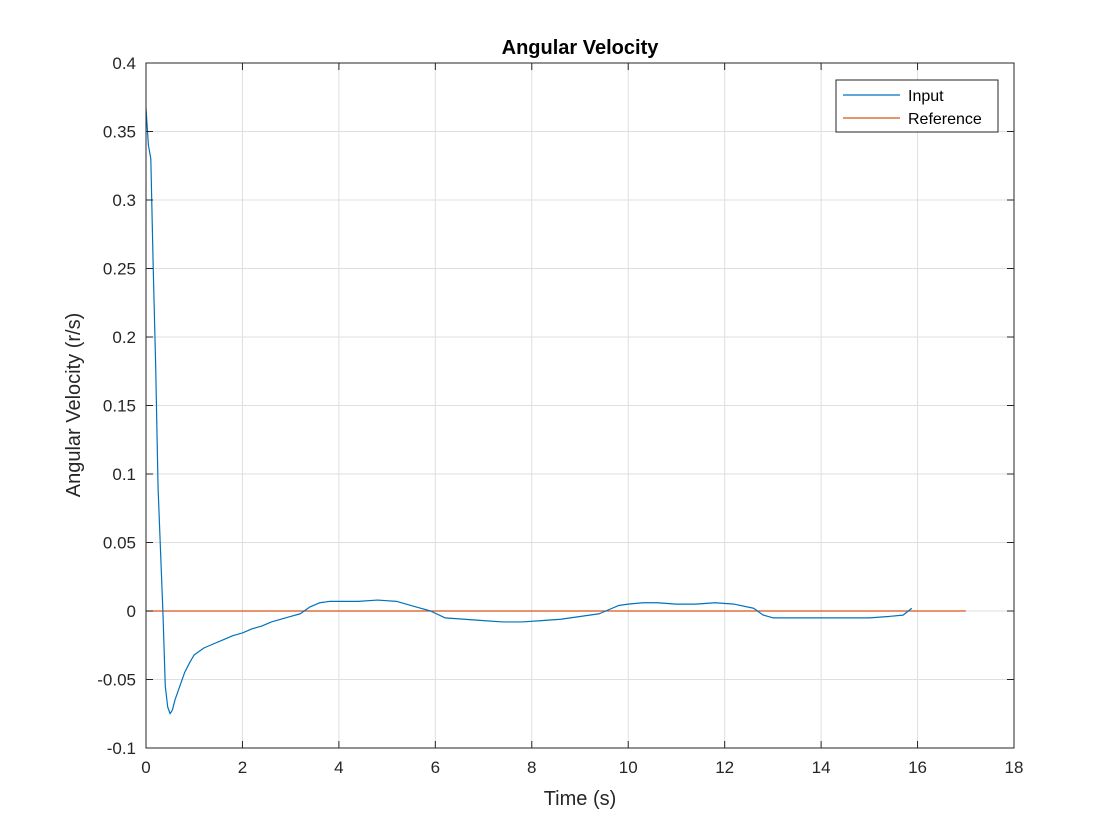  I want to click on y-tick-label: 0.1, so click(124, 474).